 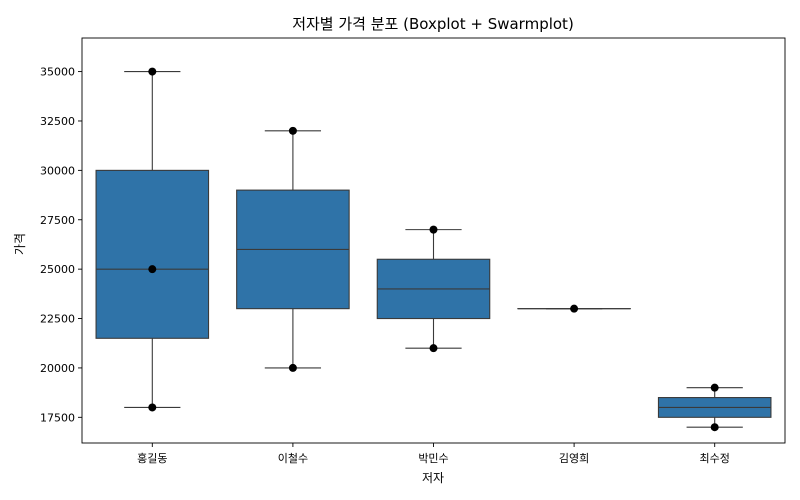 I want to click on box-group-김영희, so click(x=574, y=308).